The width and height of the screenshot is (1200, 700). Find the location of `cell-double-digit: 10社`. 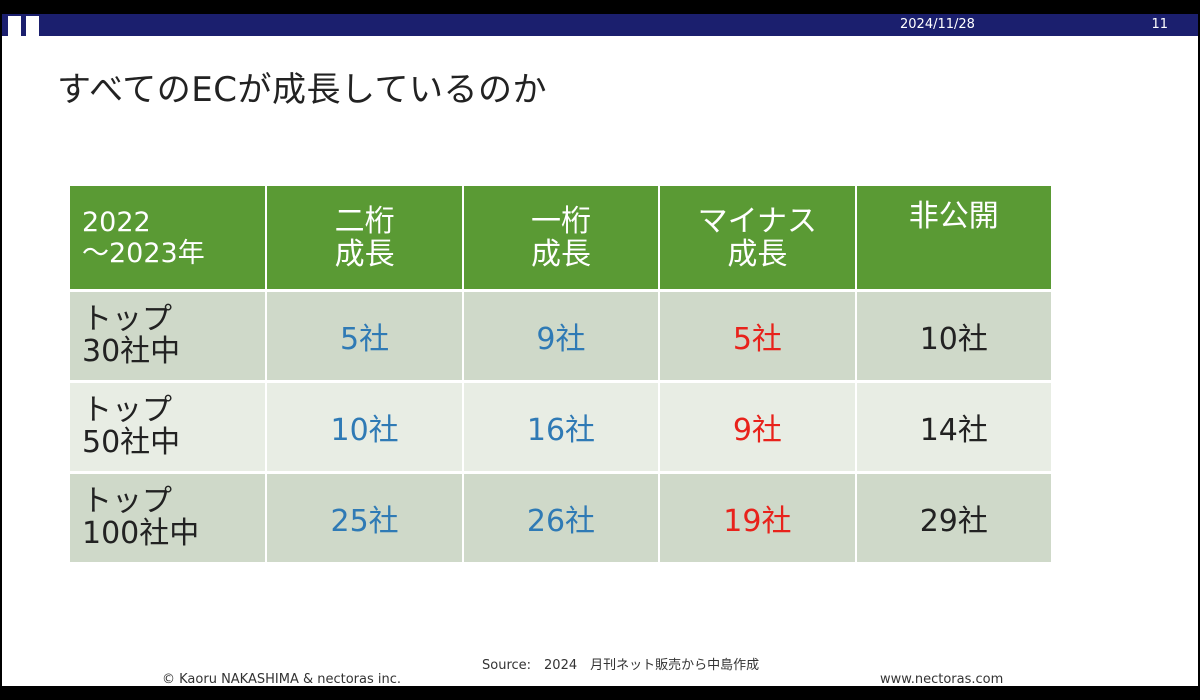

cell-double-digit: 10社 is located at coordinates (365, 428).